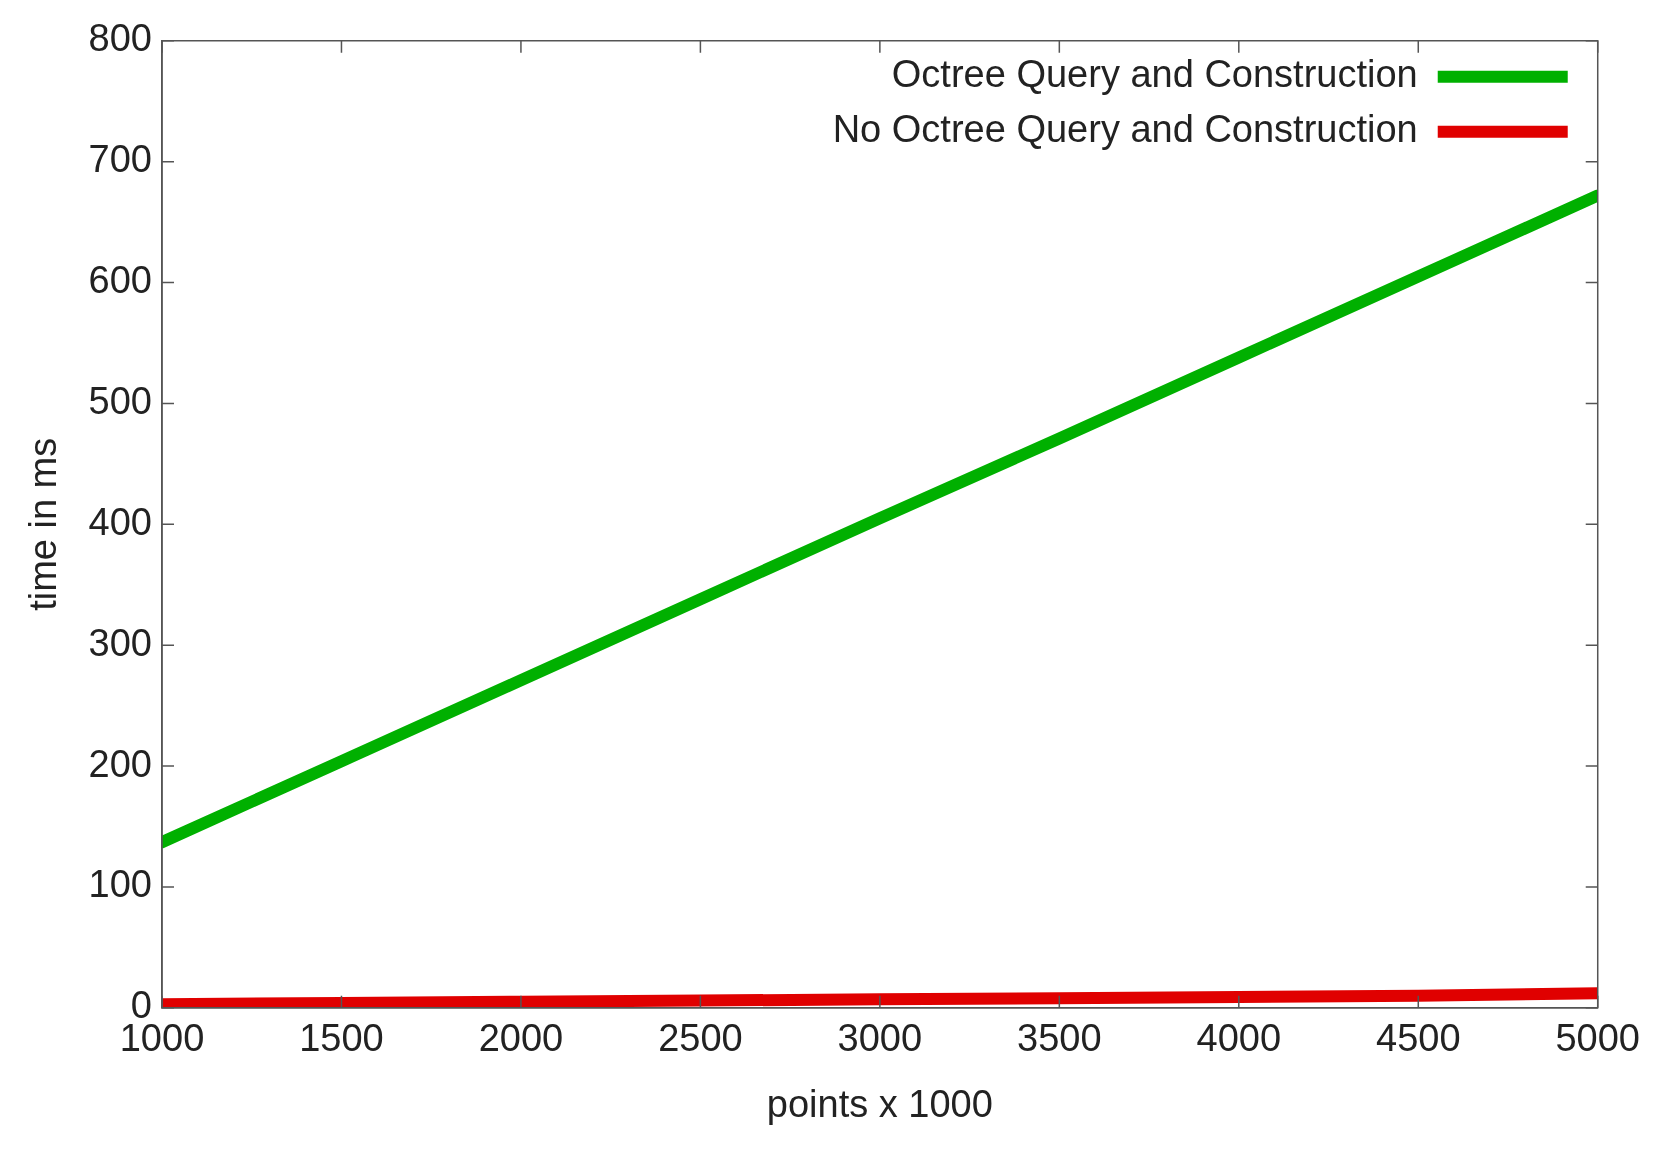  Describe the element at coordinates (1598, 1038) in the screenshot. I see `x-tick-label: 5000` at that location.